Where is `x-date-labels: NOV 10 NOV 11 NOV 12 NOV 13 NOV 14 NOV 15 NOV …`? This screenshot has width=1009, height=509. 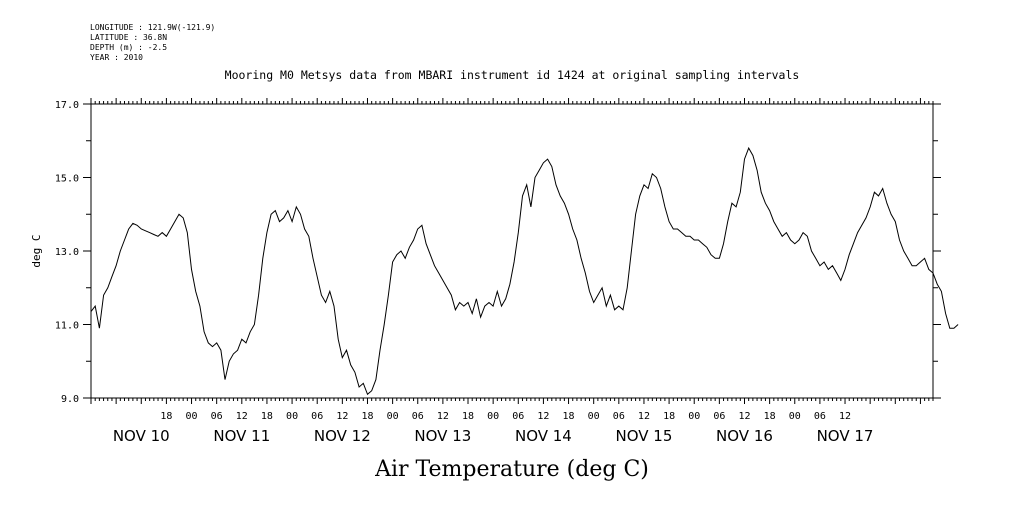 x-date-labels: NOV 10 NOV 11 NOV 12 NOV 13 NOV 14 NOV 15 NOV … is located at coordinates (493, 436).